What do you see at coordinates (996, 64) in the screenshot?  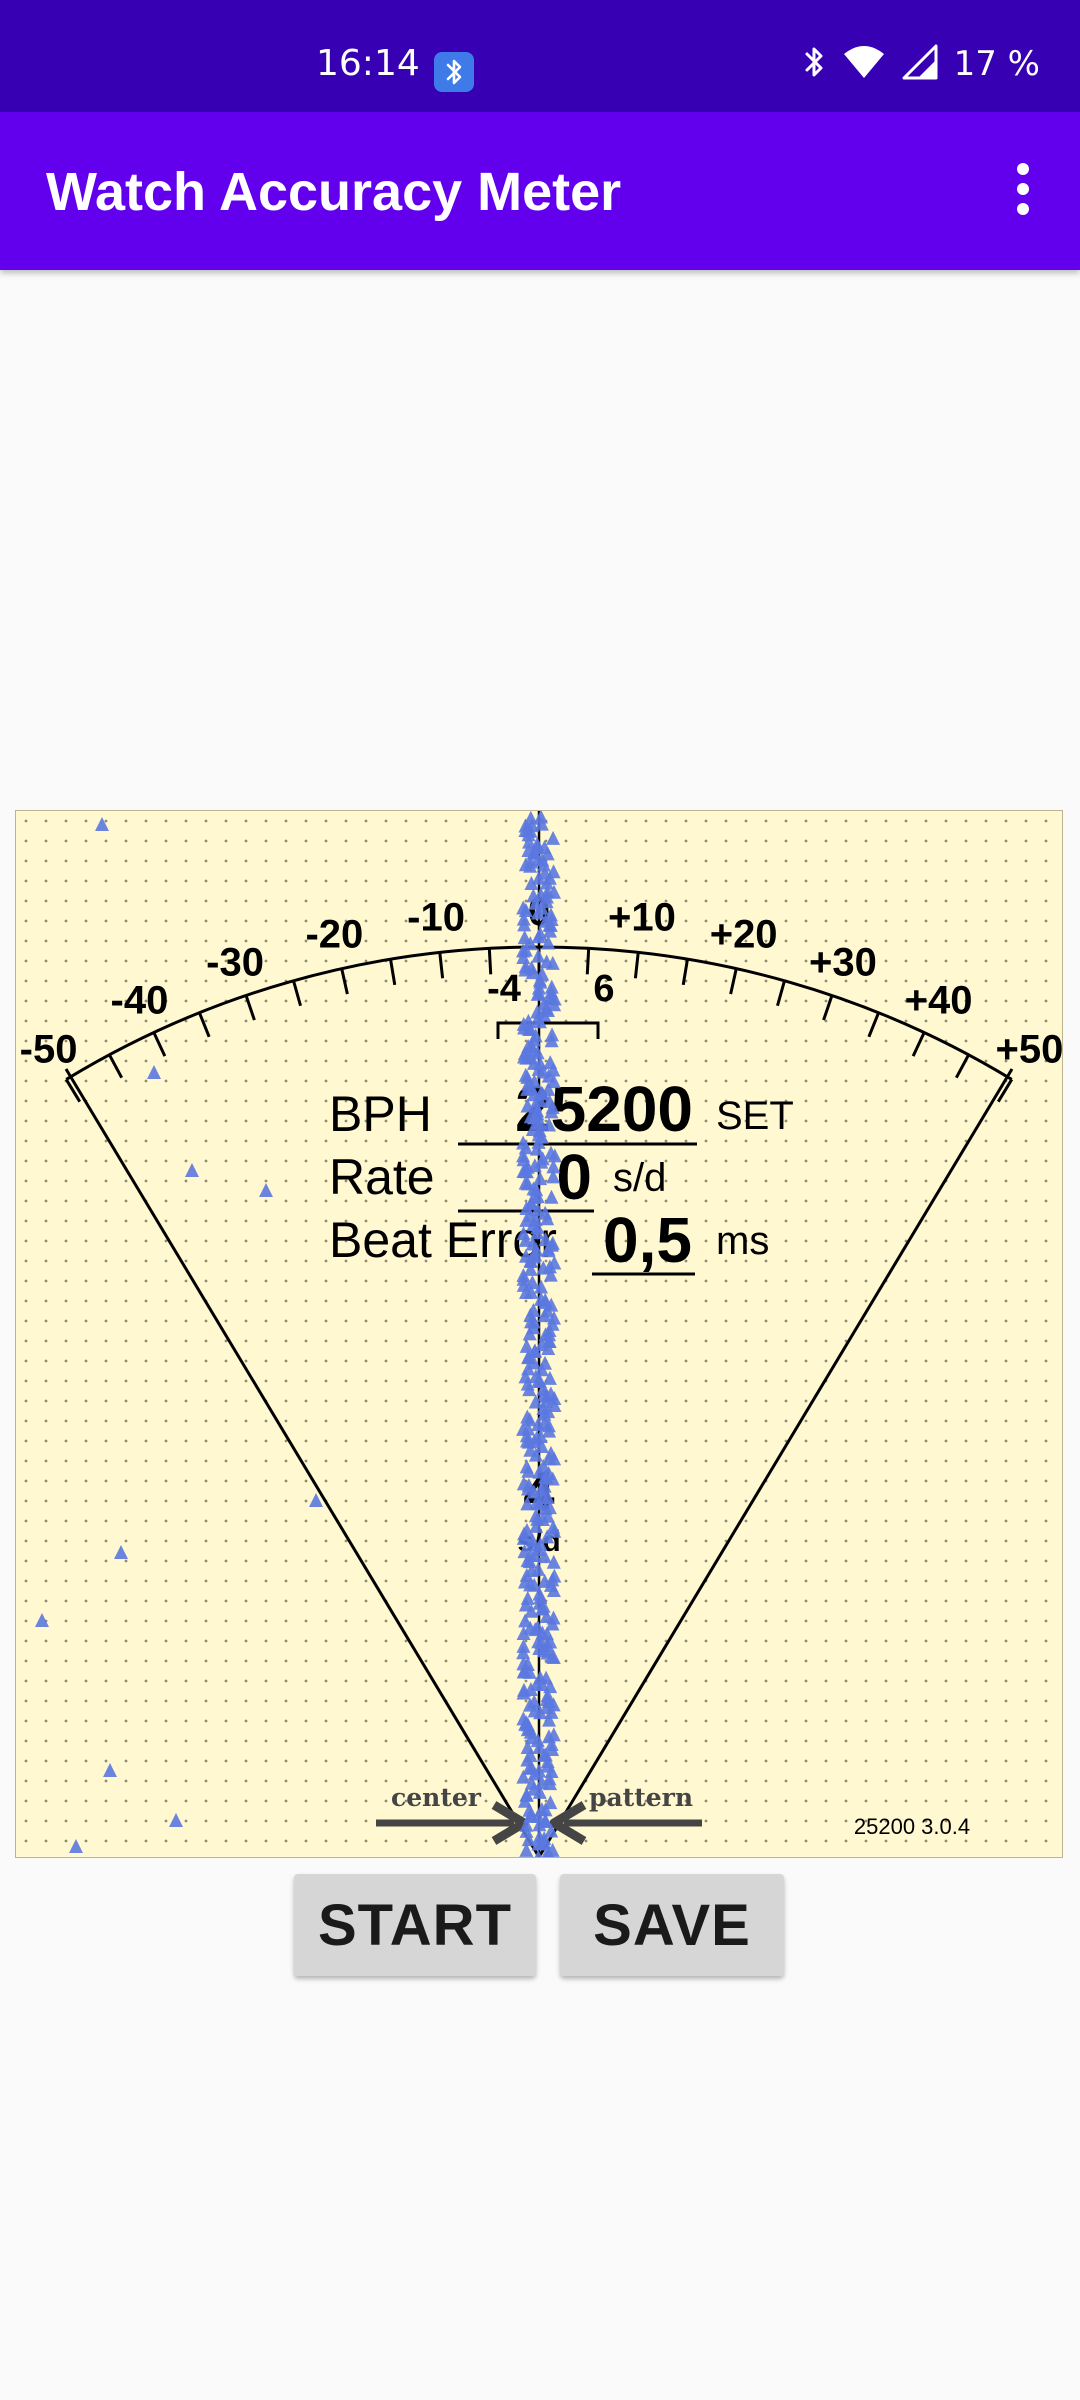 I see `battery-percent: 17 %` at bounding box center [996, 64].